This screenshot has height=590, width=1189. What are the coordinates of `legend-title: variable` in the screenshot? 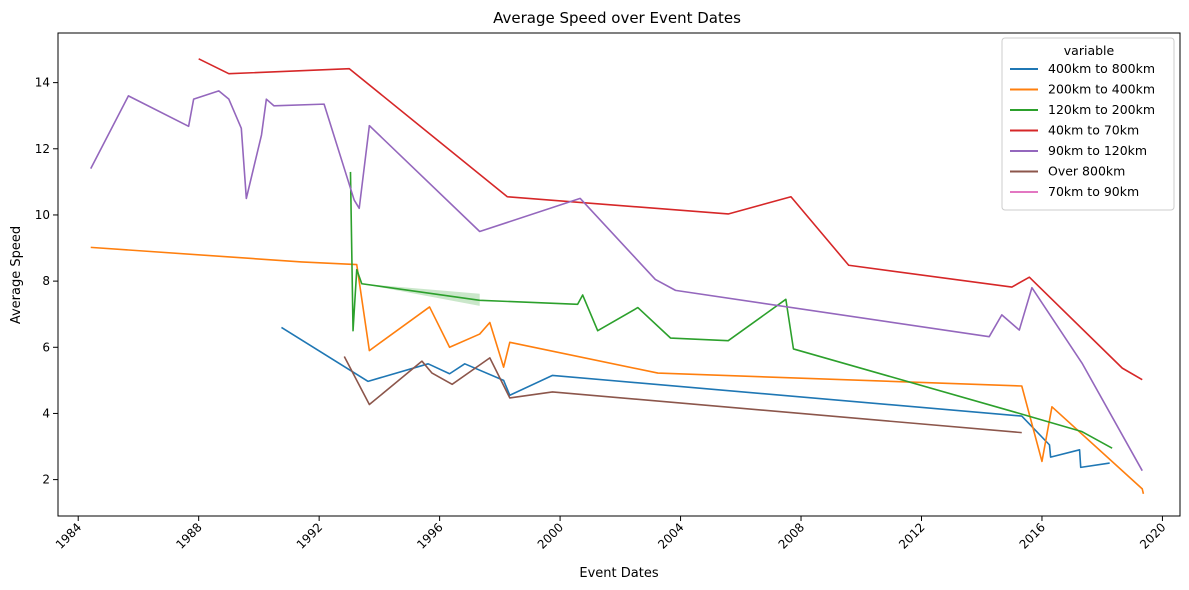 It's located at (1089, 50).